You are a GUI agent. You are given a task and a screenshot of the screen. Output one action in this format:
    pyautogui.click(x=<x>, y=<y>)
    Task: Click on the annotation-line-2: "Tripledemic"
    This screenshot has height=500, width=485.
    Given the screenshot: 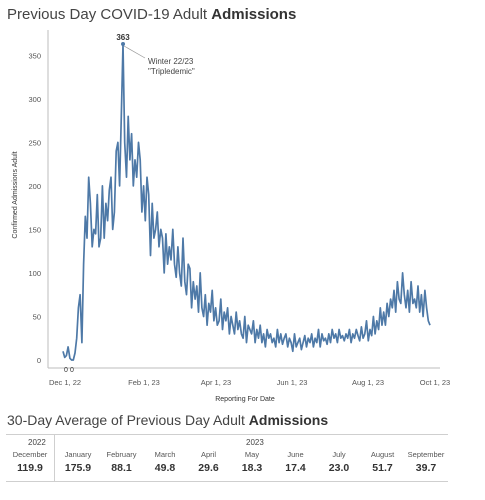 What is the action you would take?
    pyautogui.click(x=171, y=71)
    